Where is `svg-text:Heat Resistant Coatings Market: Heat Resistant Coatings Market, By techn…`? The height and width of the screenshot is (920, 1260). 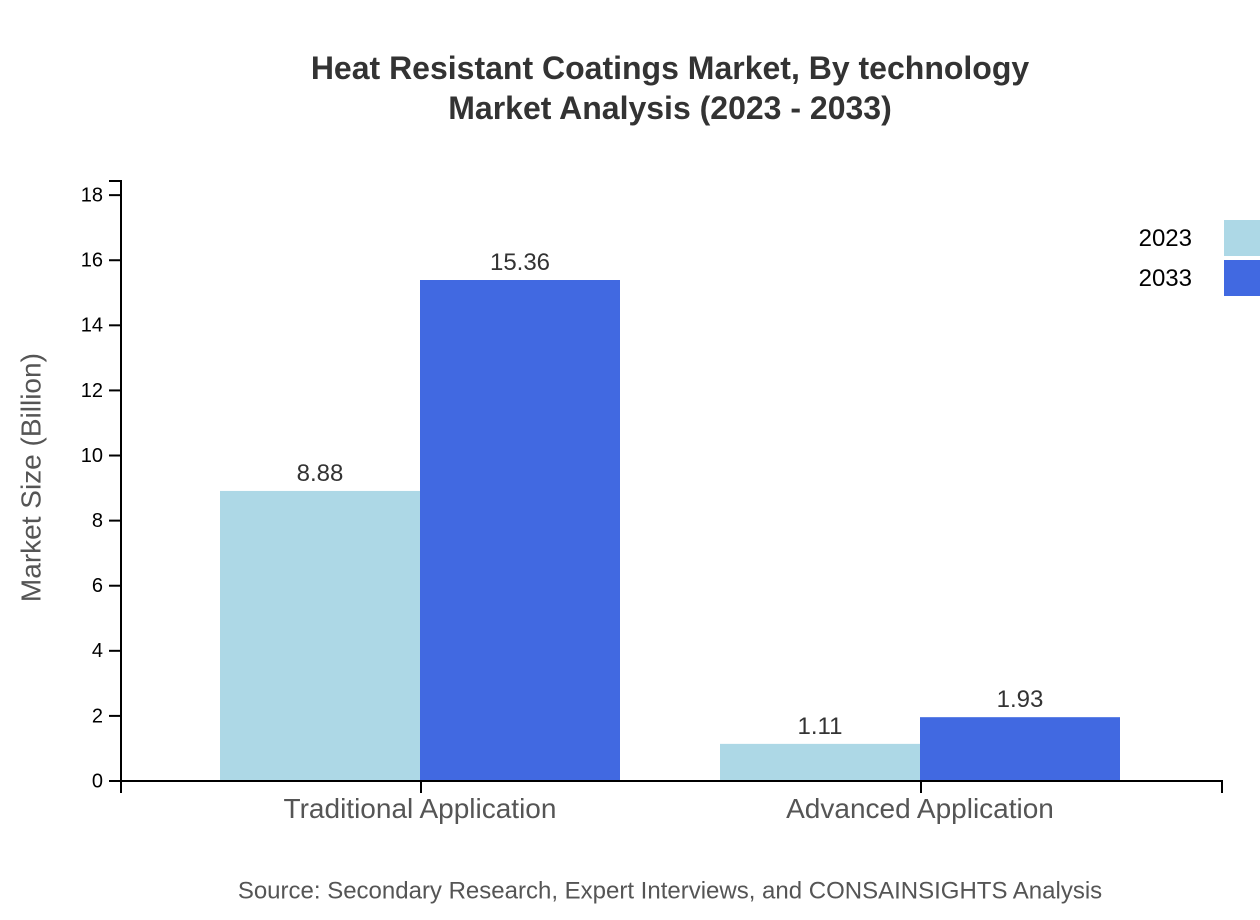
svg-text:Heat Resistant Coatings Market: Heat Resistant Coatings Market, By techn… is located at coordinates (670, 68).